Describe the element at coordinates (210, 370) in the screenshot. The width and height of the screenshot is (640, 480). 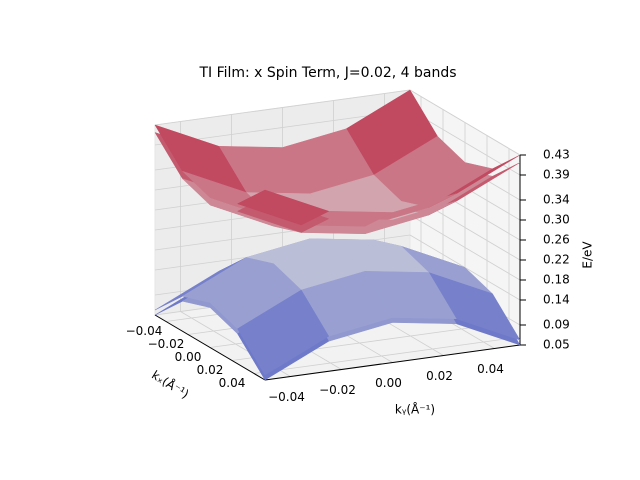
I see `x-tick-label: 0.02` at that location.